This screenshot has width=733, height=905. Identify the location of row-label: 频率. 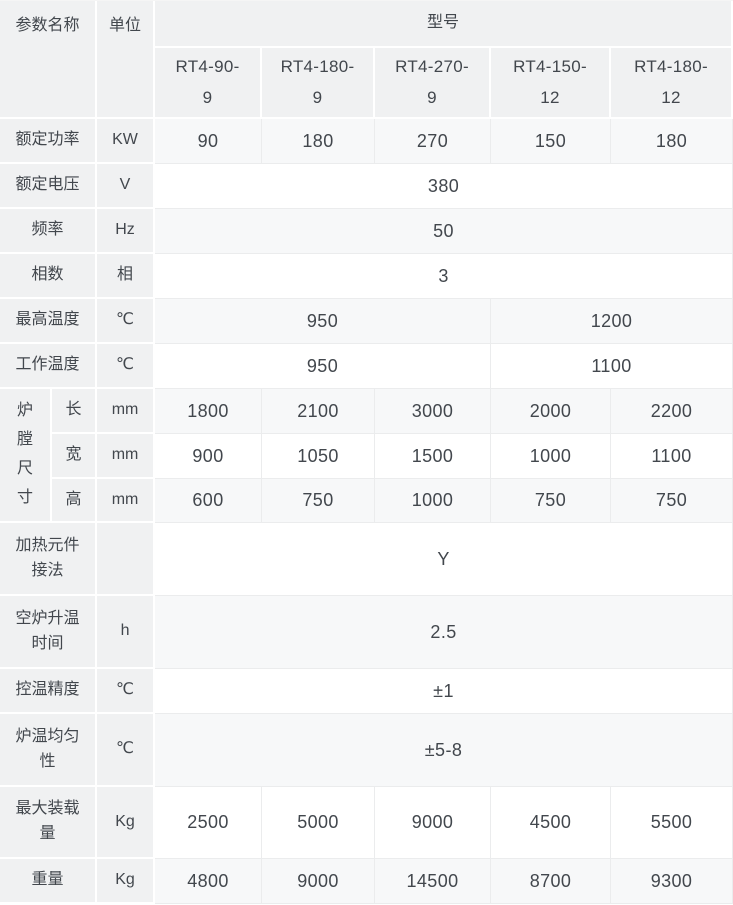
(49, 231).